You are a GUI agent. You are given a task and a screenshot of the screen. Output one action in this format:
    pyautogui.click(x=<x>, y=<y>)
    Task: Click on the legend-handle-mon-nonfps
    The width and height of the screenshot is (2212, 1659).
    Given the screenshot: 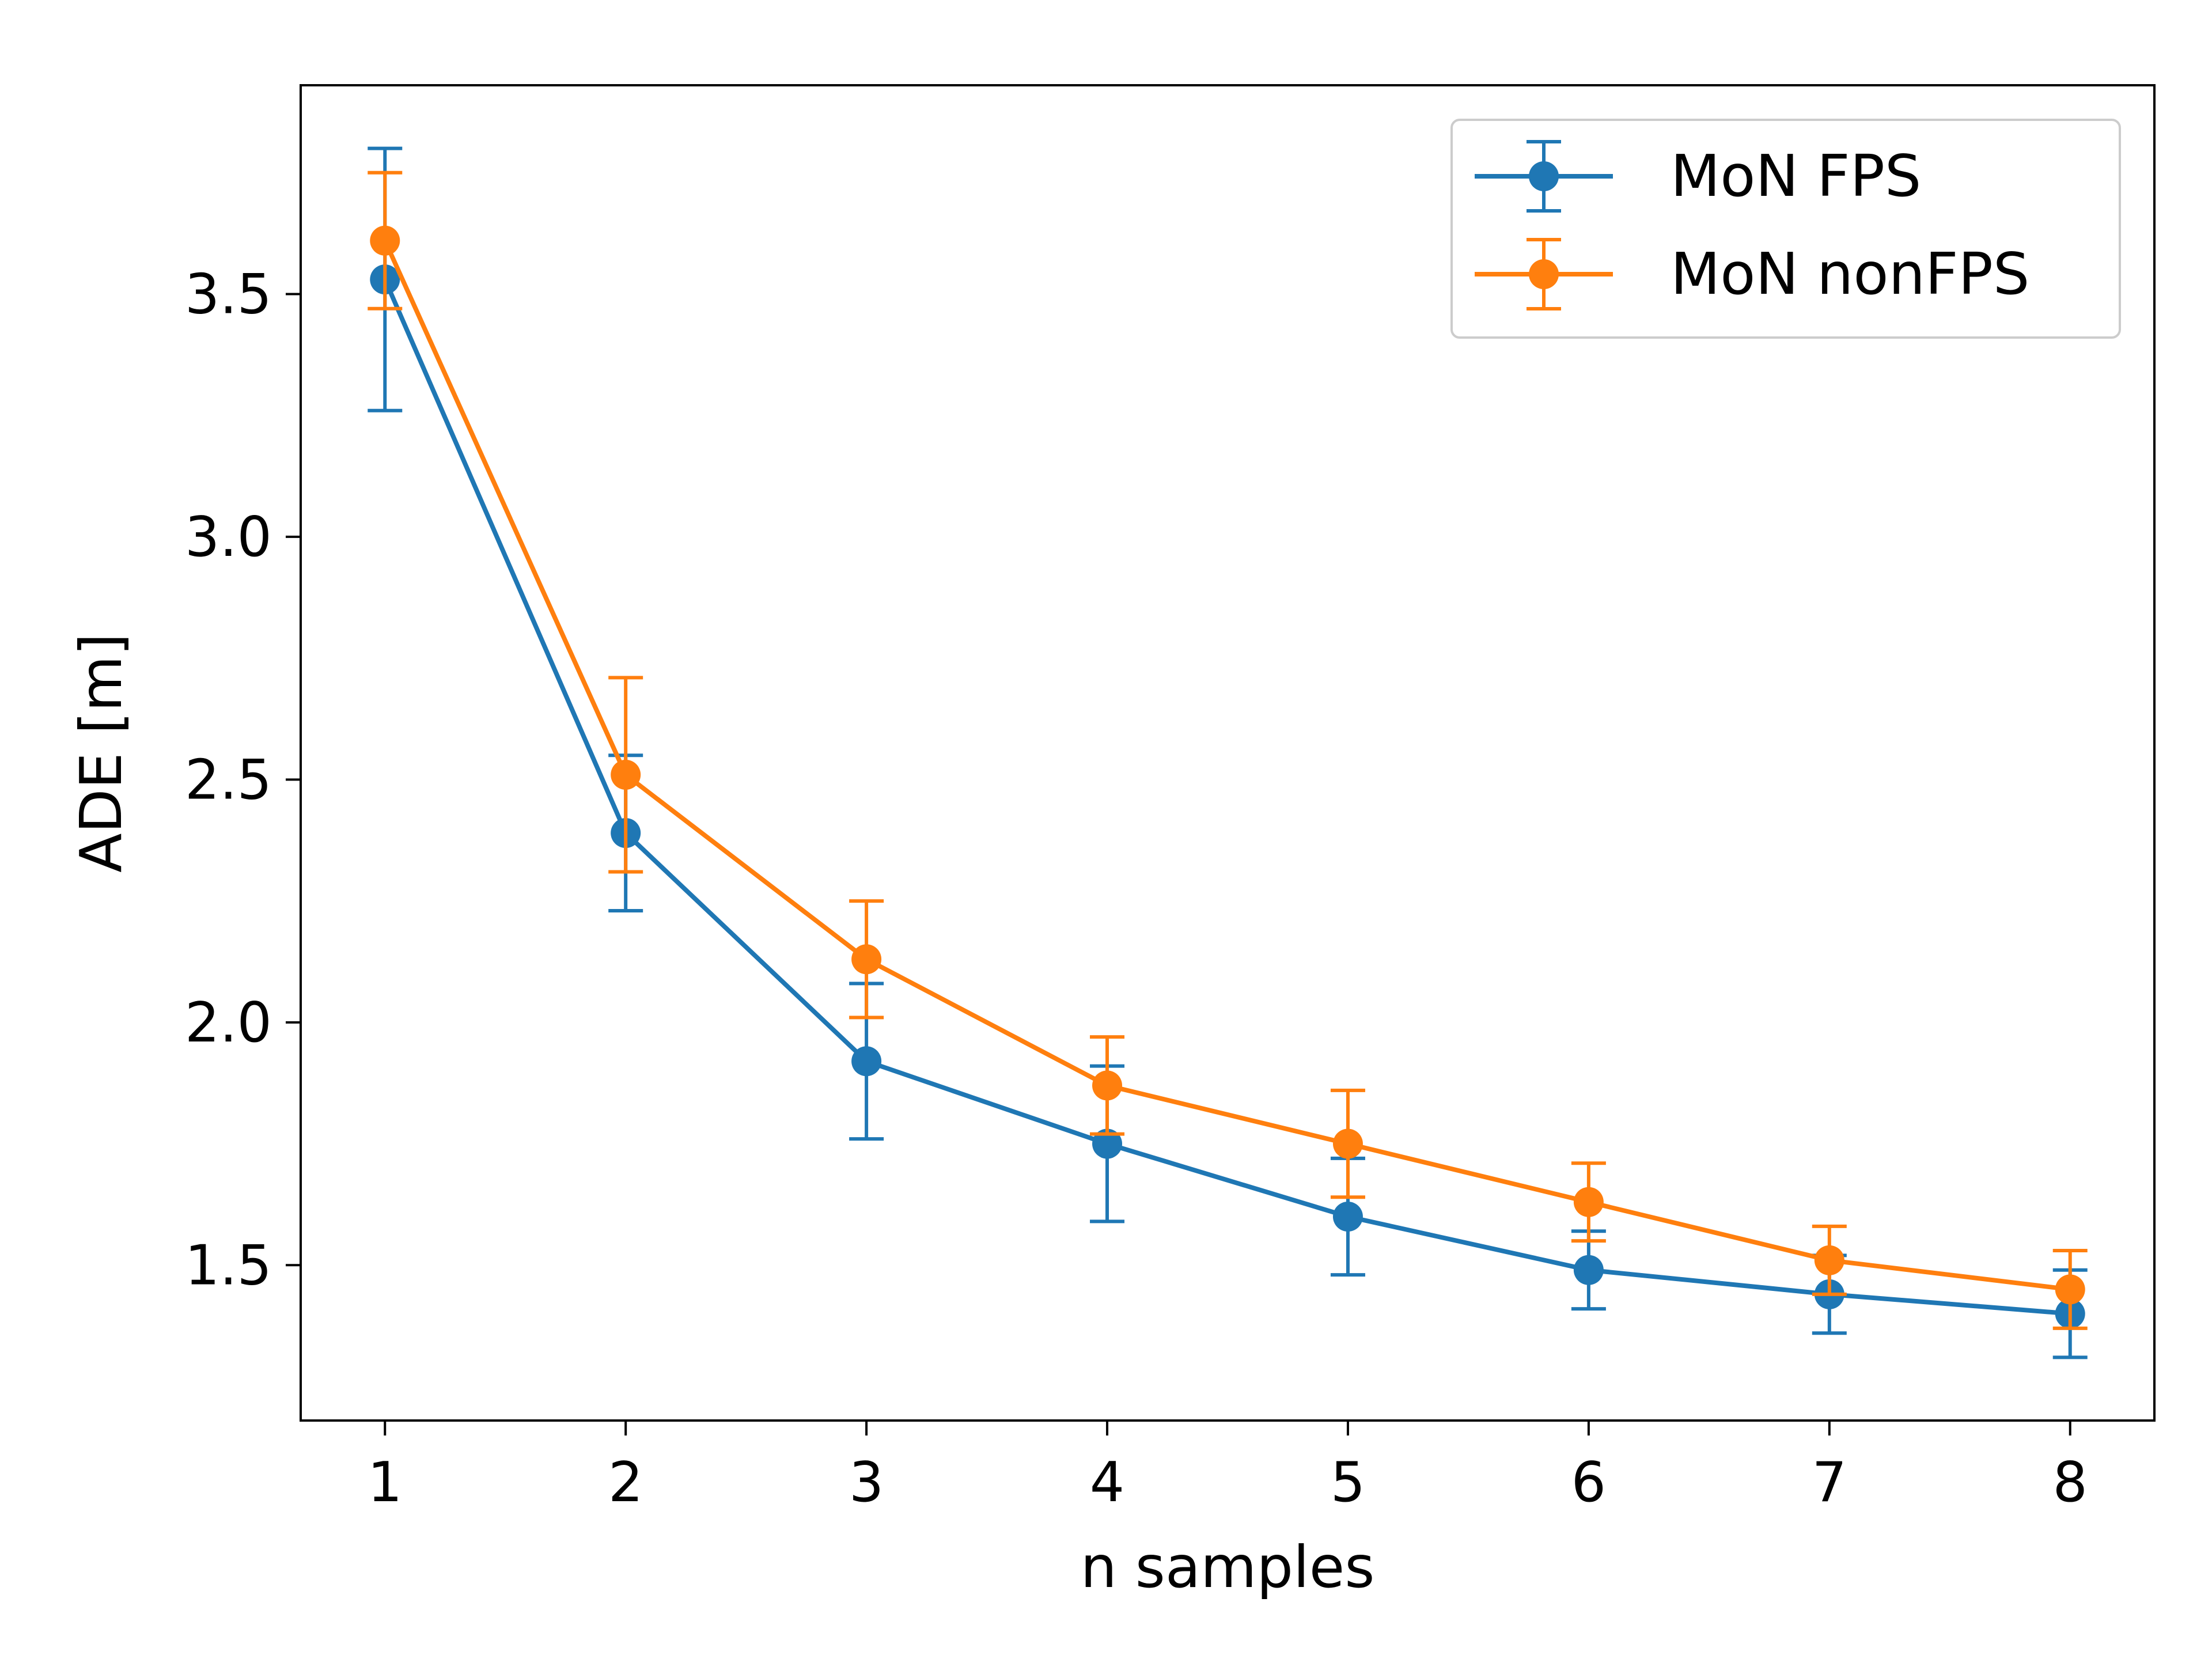 What is the action you would take?
    pyautogui.click(x=1544, y=274)
    